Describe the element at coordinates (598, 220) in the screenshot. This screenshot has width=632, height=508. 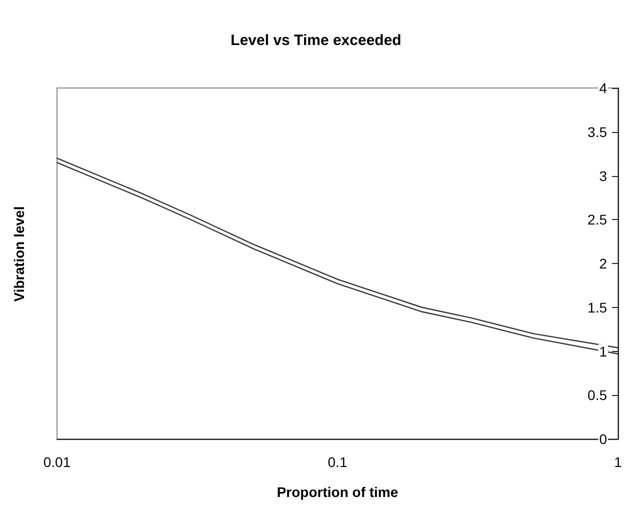
I see `y-tick-label: 2.5` at that location.